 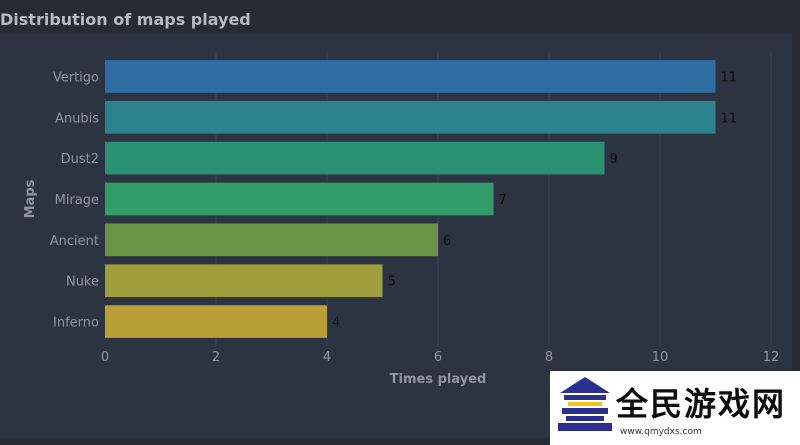 I want to click on x-tick-label: 10, so click(x=660, y=357).